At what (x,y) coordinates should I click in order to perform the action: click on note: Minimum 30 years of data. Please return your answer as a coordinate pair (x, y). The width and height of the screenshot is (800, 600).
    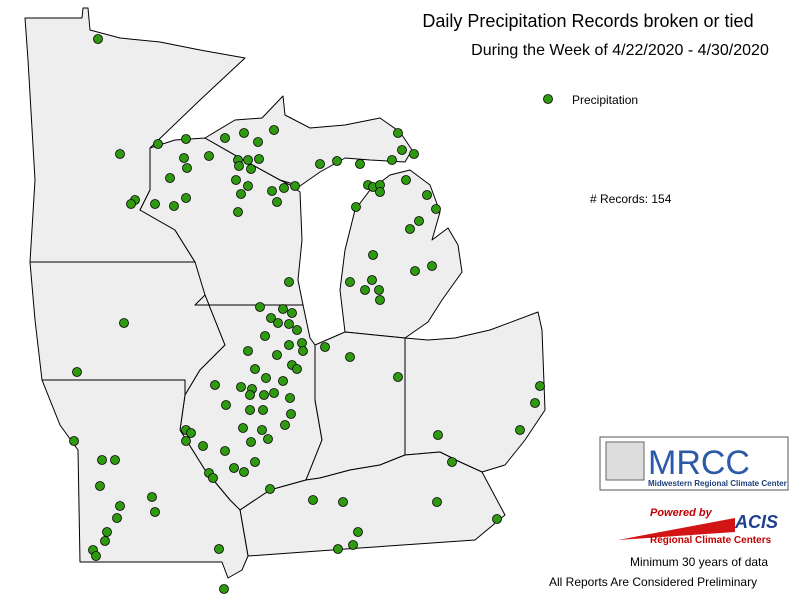
    Looking at the image, I should click on (699, 562).